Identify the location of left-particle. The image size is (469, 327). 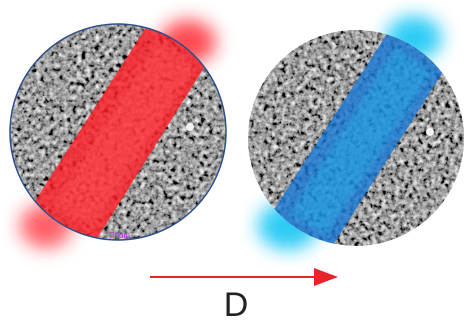
(190, 127).